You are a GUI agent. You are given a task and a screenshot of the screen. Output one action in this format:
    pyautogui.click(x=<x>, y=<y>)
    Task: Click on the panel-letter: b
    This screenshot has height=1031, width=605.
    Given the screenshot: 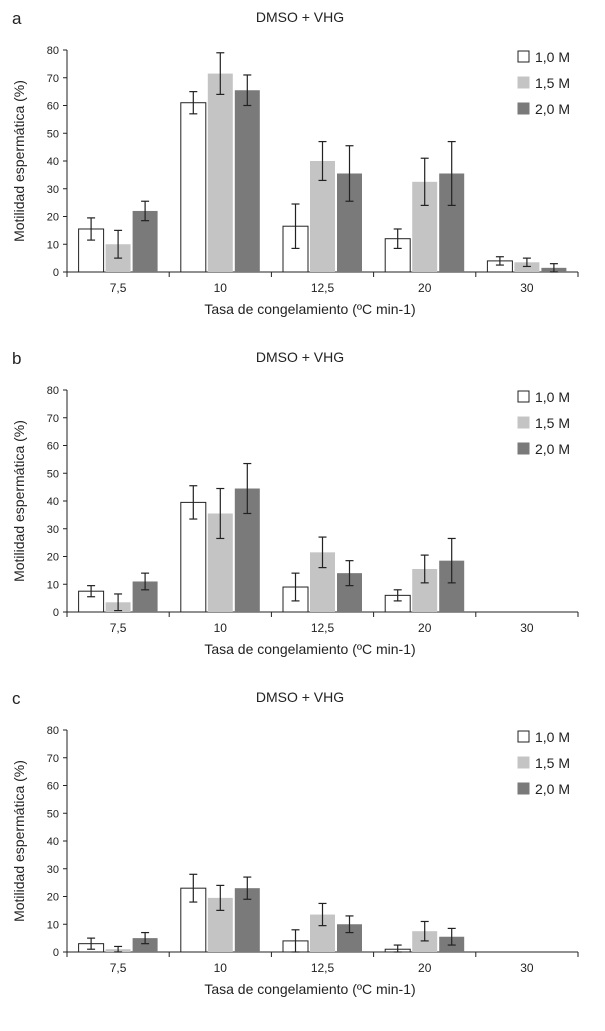 What is the action you would take?
    pyautogui.click(x=16, y=358)
    